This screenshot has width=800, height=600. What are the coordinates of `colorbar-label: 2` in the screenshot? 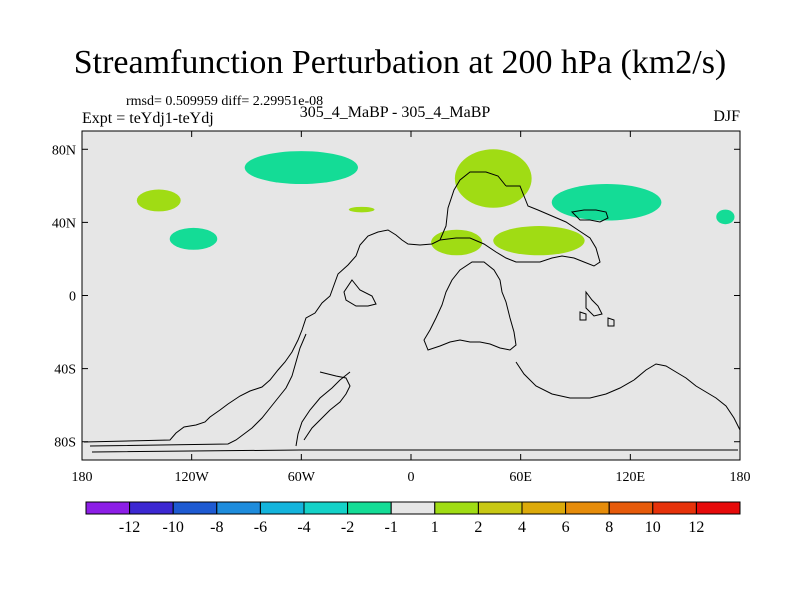 It's located at (478, 527).